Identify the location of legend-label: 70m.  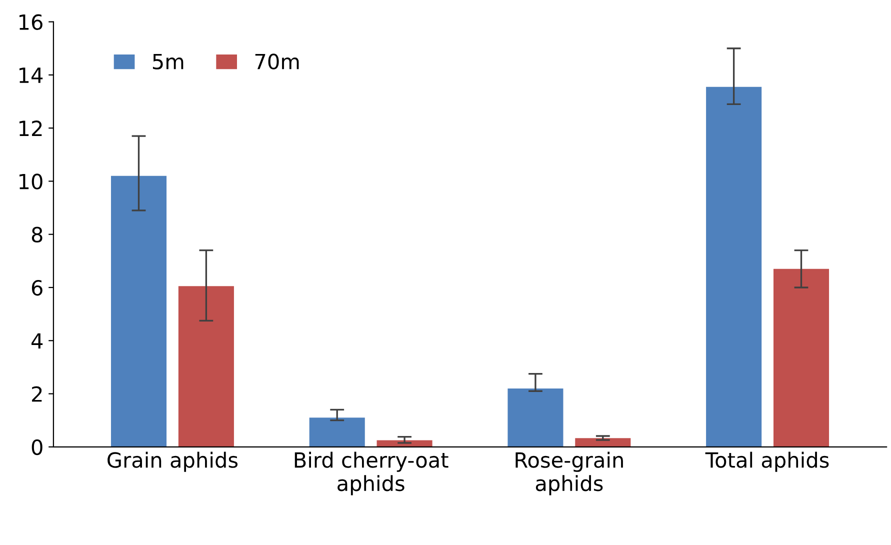
(277, 62).